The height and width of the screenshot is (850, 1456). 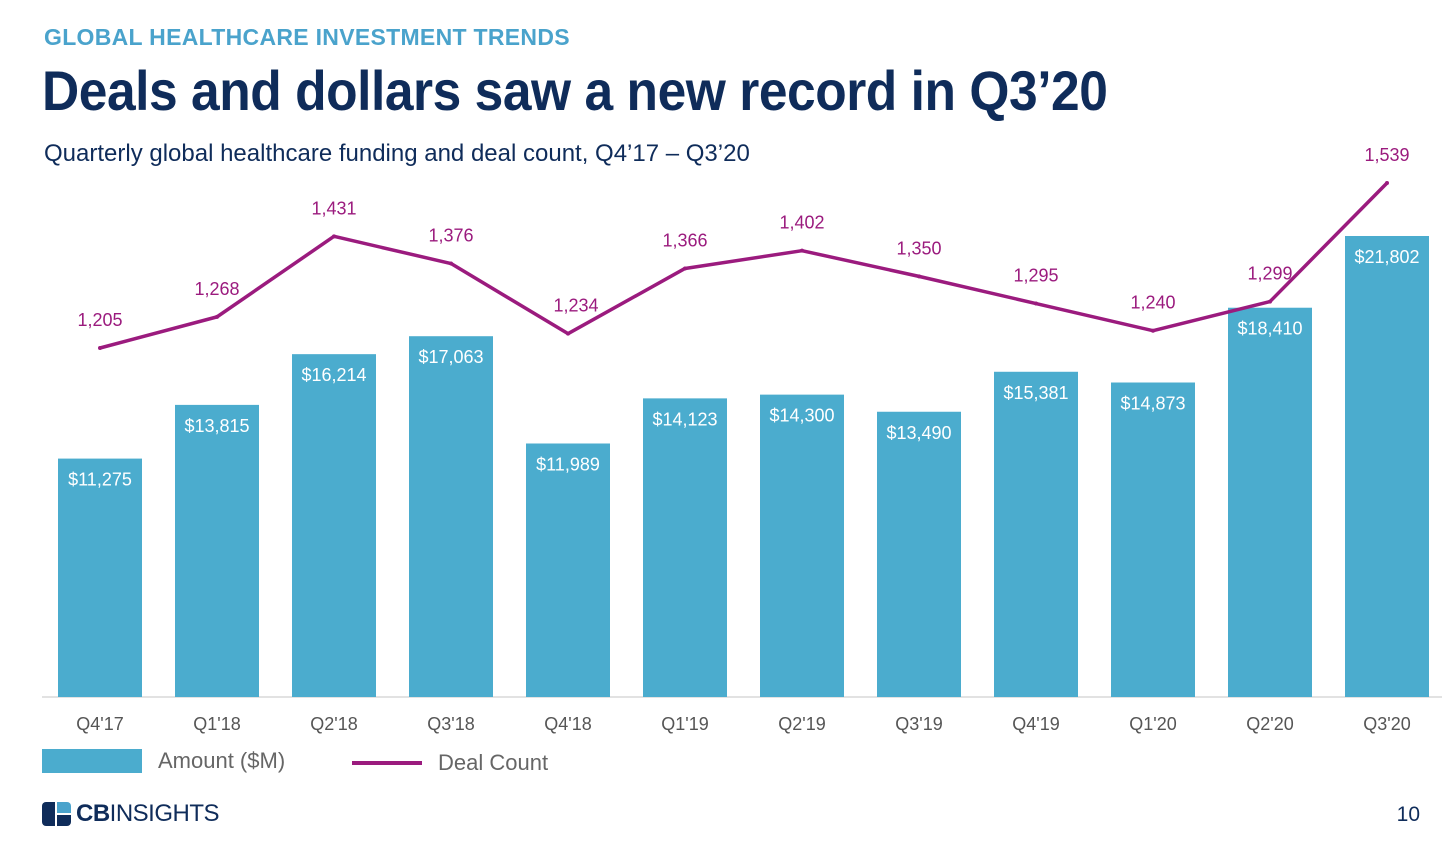 I want to click on x-tick-label-2: Q2'18, so click(x=333, y=724).